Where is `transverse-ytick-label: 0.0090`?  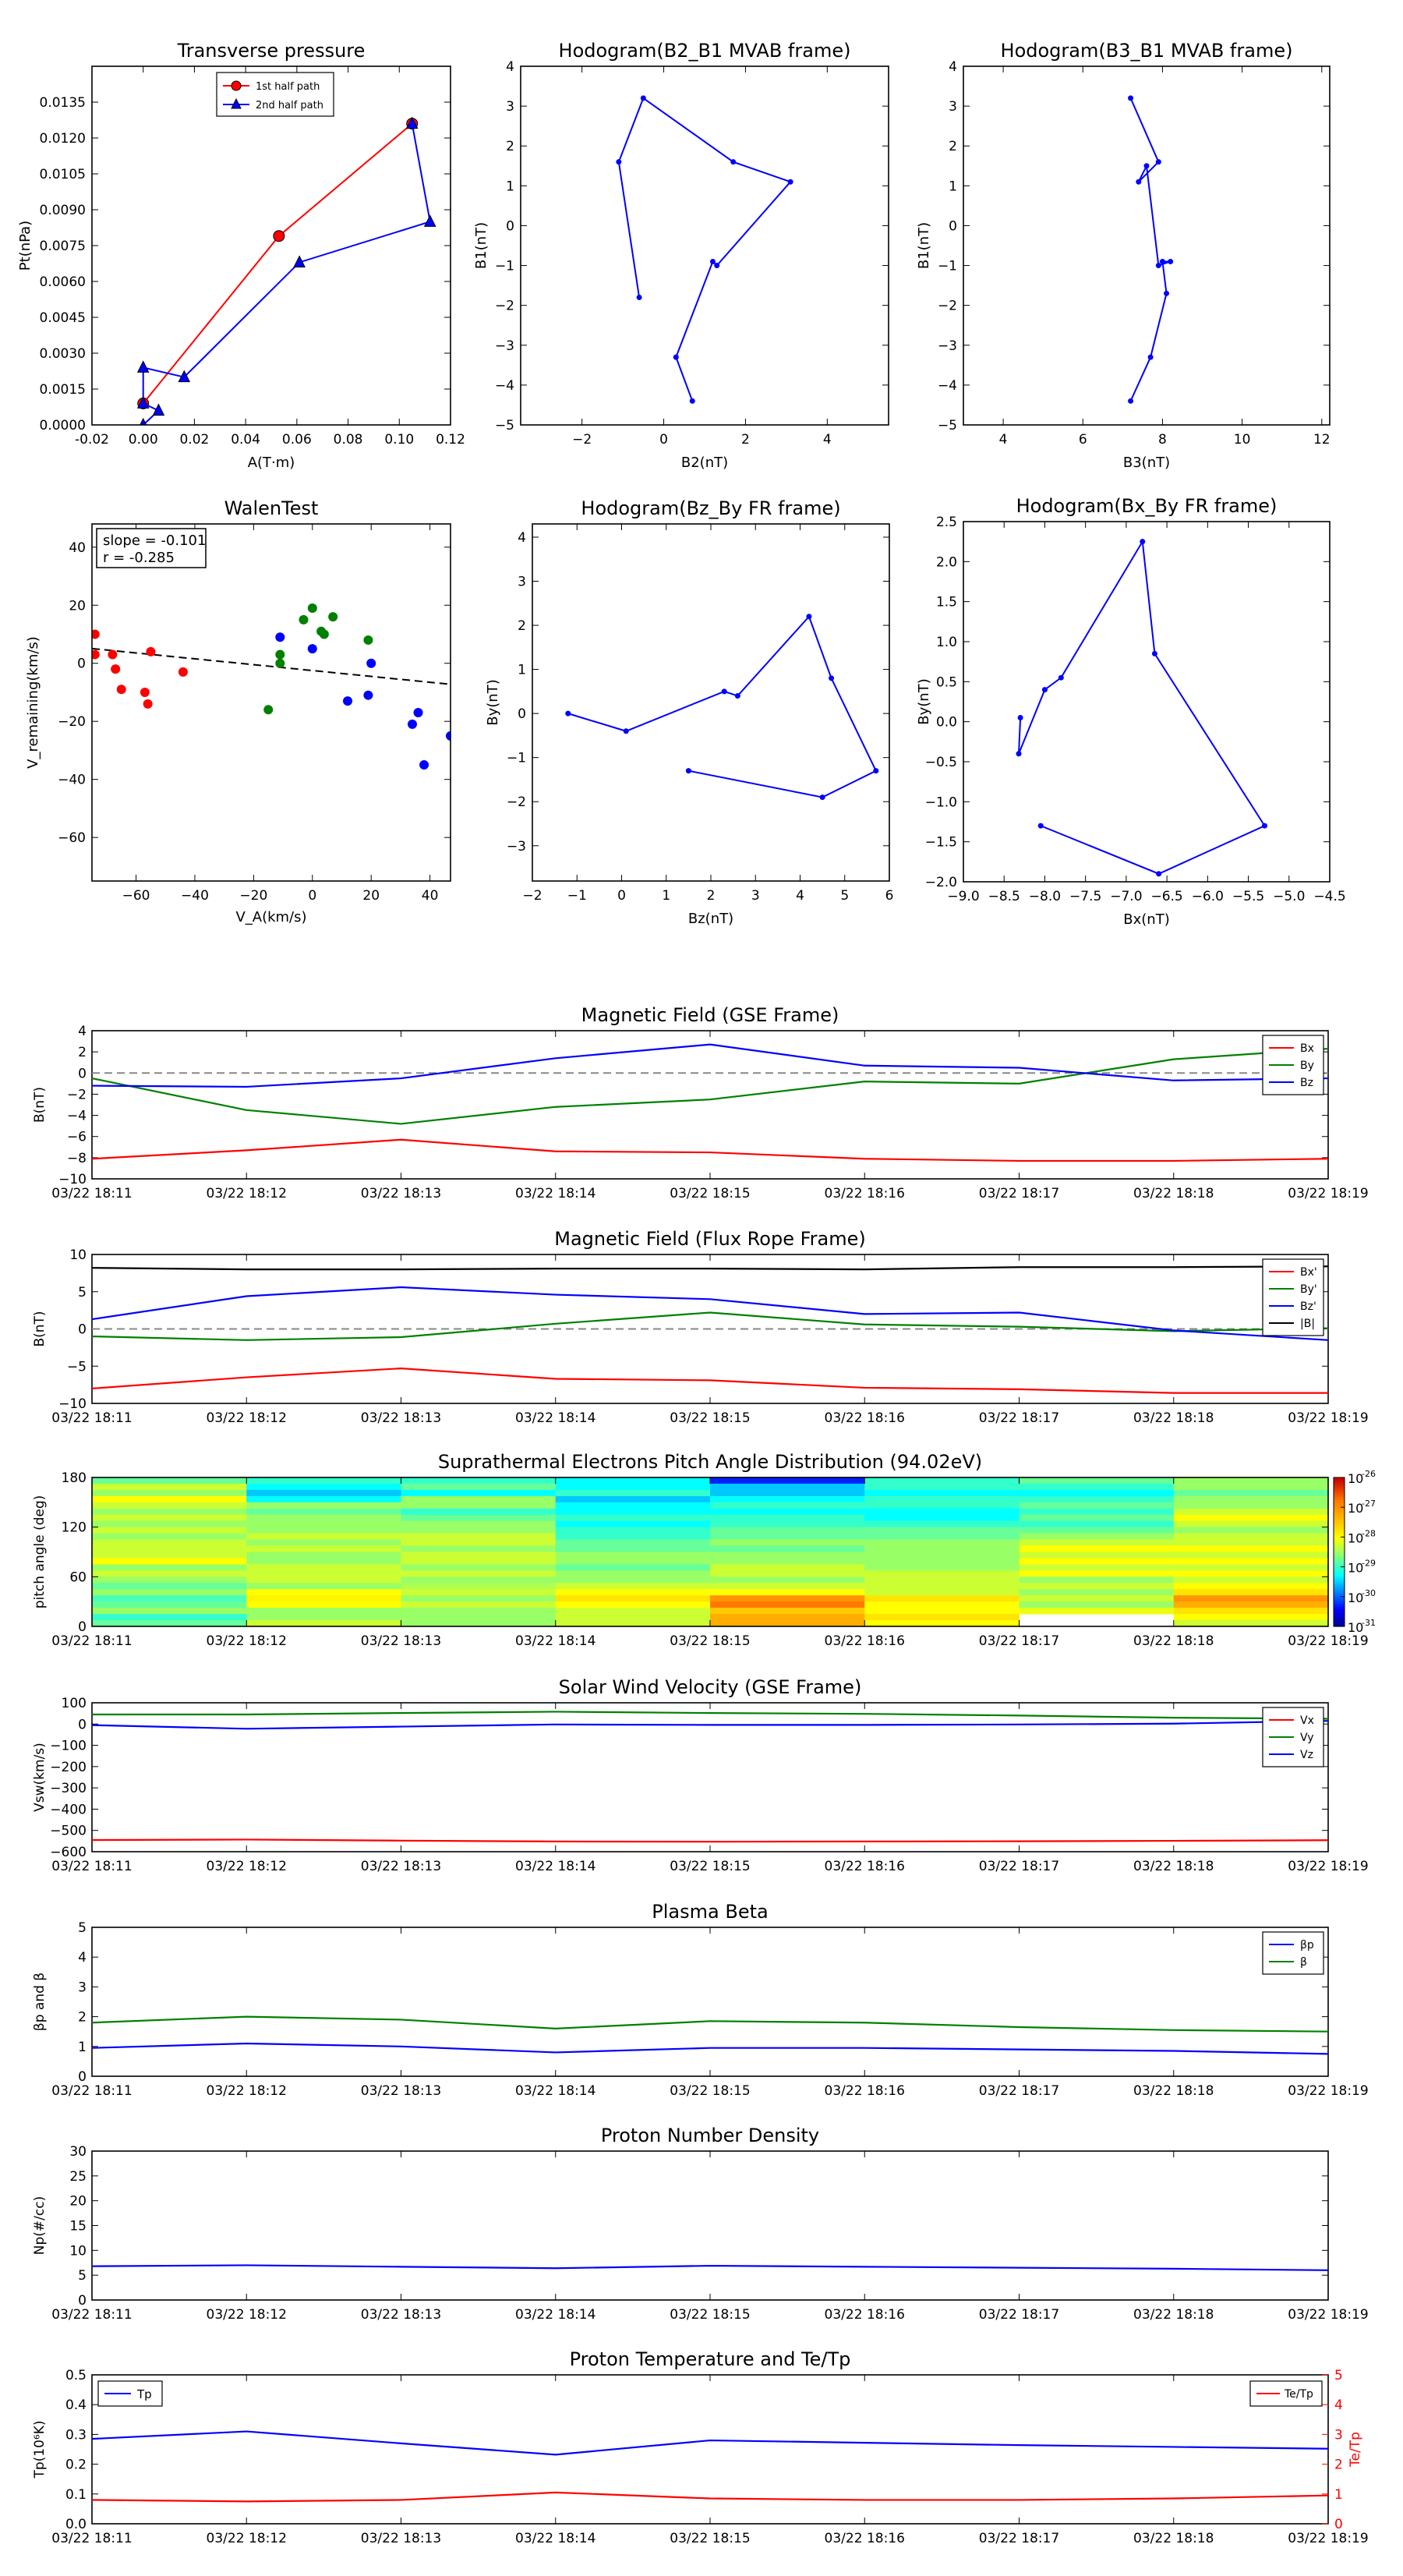 transverse-ytick-label: 0.0090 is located at coordinates (63, 210).